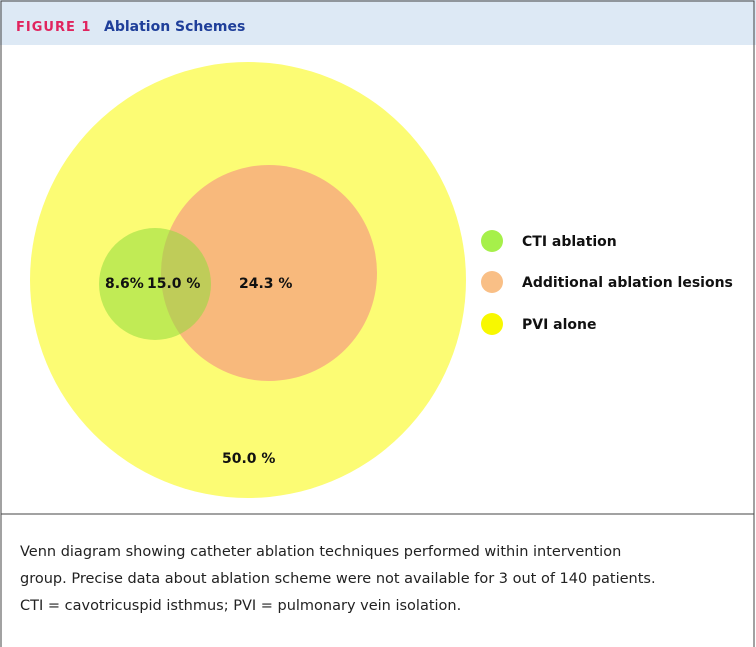 This screenshot has width=756, height=647. I want to click on legend-label: Additional ablation lesions, so click(627, 283).